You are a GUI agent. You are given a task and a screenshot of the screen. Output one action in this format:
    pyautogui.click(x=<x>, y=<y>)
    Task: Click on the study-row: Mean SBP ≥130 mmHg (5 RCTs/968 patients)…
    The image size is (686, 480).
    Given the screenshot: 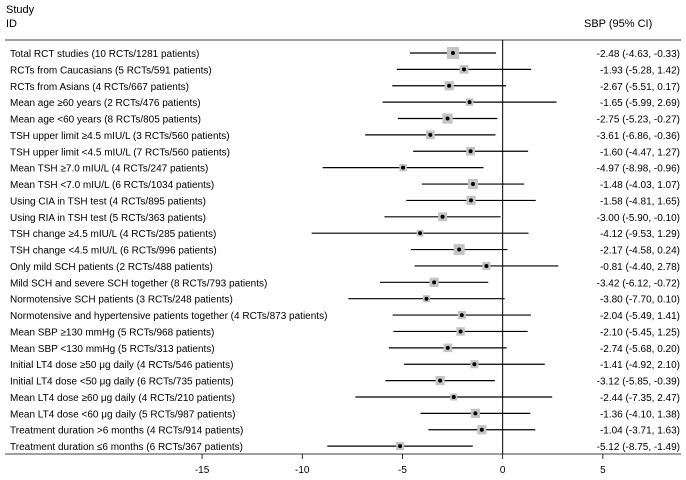 What is the action you would take?
    pyautogui.click(x=345, y=332)
    